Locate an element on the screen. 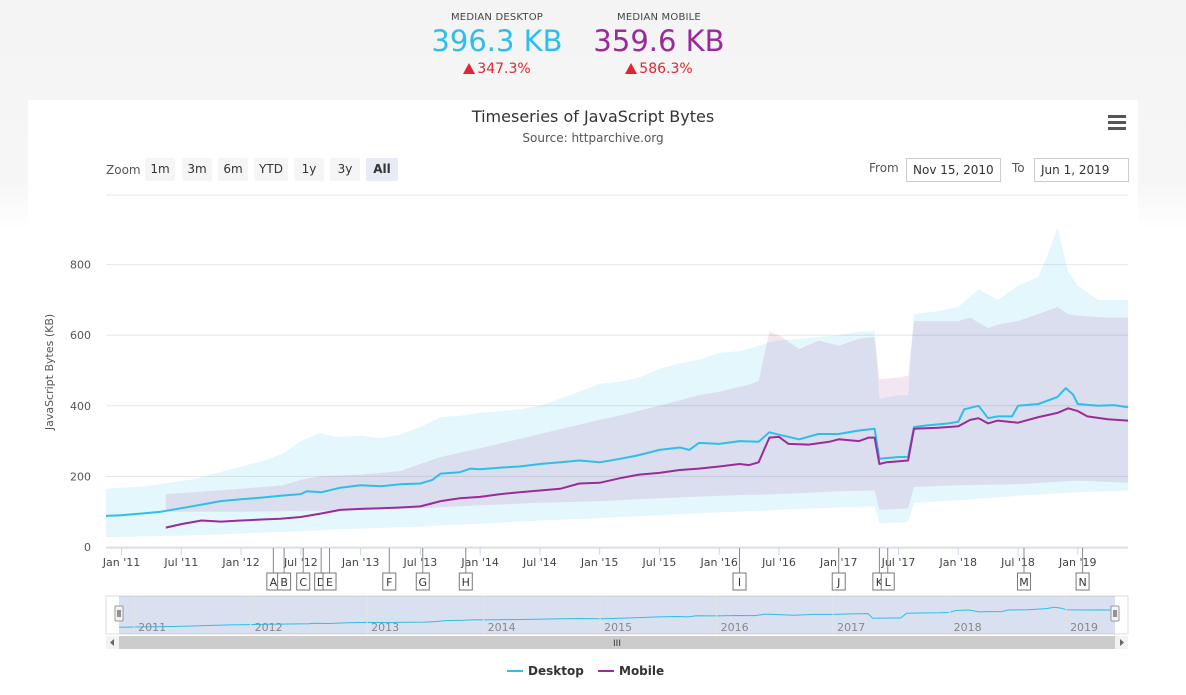 The height and width of the screenshot is (695, 1186). navigator: 2011 2012 2013 2014 2015 2016 2017 2018 2019 III is located at coordinates (617, 622).